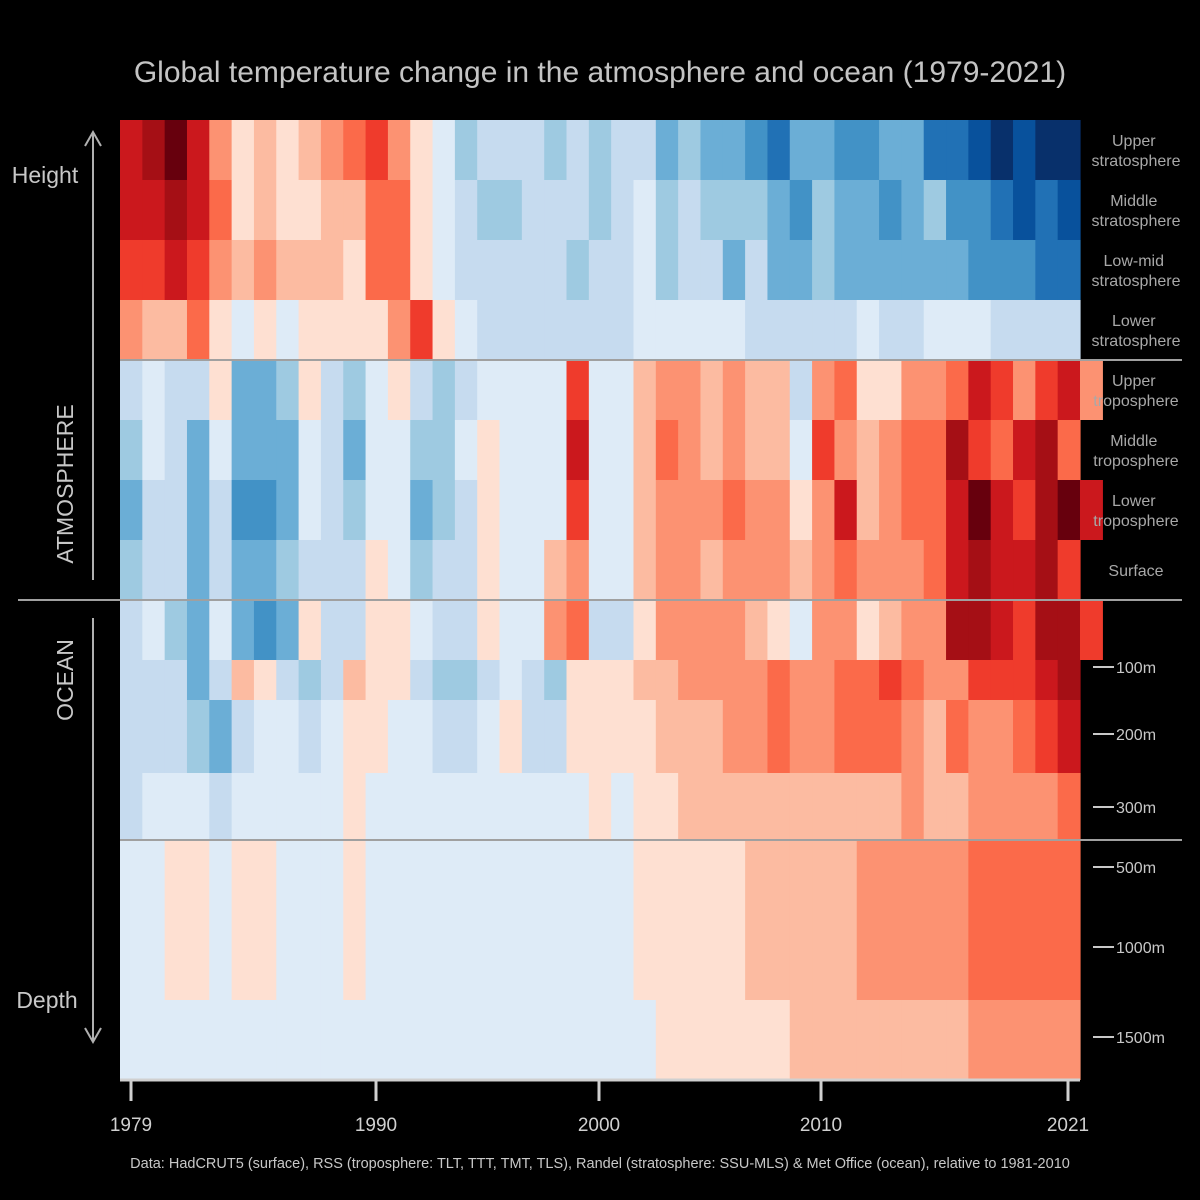  What do you see at coordinates (376, 1125) in the screenshot?
I see `x-tick-1990: 1990` at bounding box center [376, 1125].